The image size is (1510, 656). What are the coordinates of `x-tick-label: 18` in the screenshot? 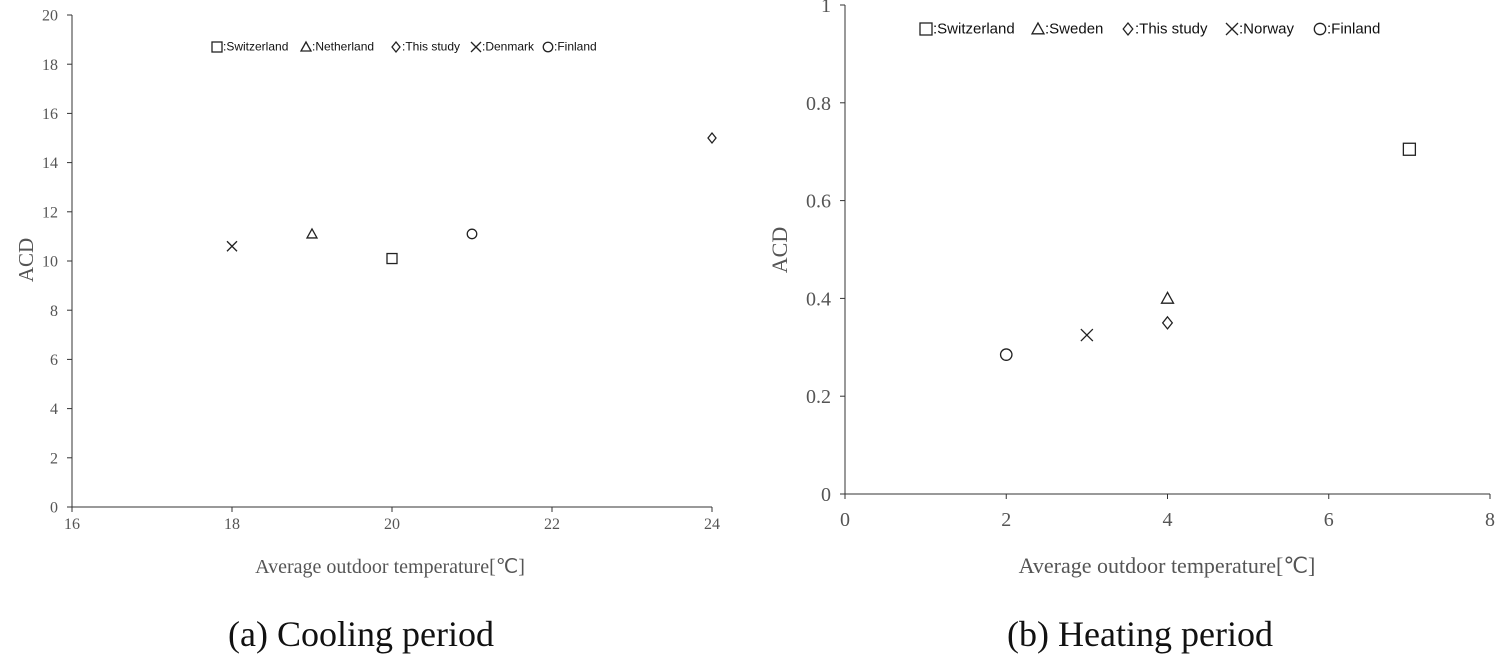 It's located at (232, 524).